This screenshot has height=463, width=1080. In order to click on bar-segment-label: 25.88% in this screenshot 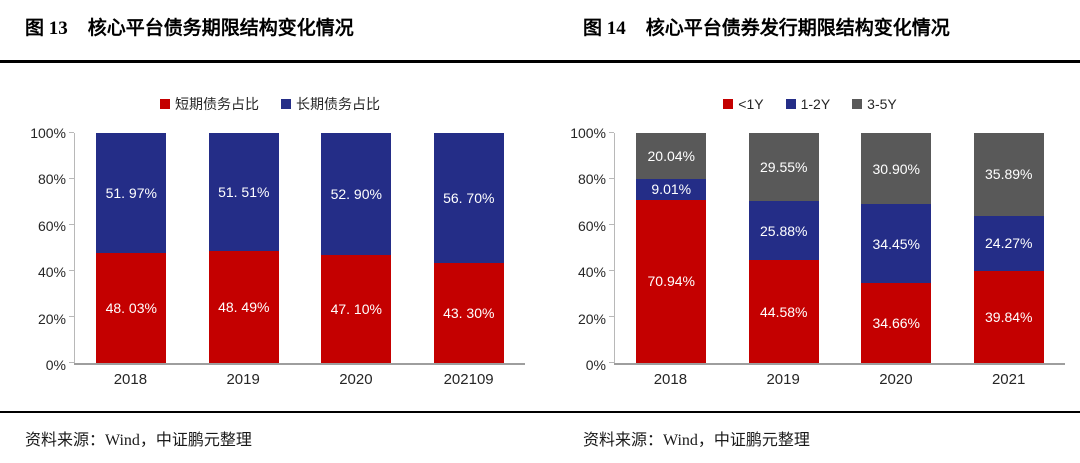, I will do `click(784, 230)`.